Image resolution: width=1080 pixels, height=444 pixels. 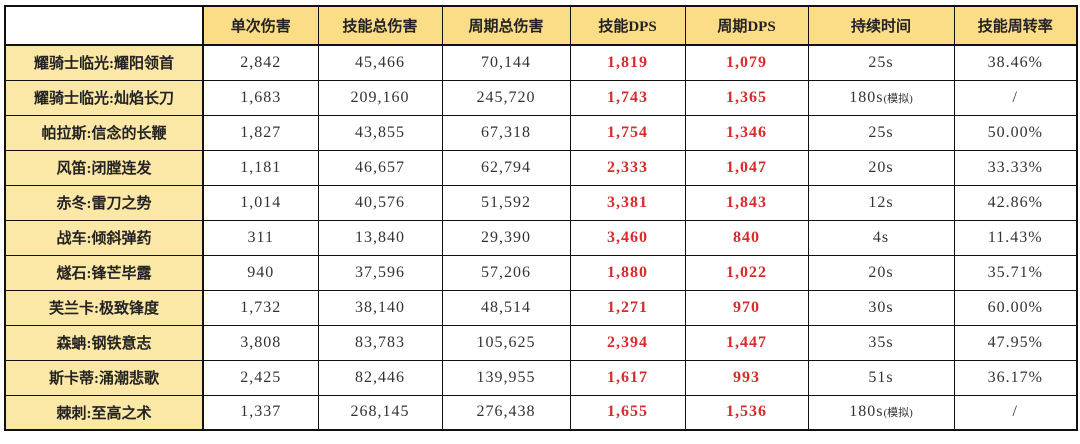 What do you see at coordinates (506, 62) in the screenshot?
I see `cell-cycle-total-damage: 70,144` at bounding box center [506, 62].